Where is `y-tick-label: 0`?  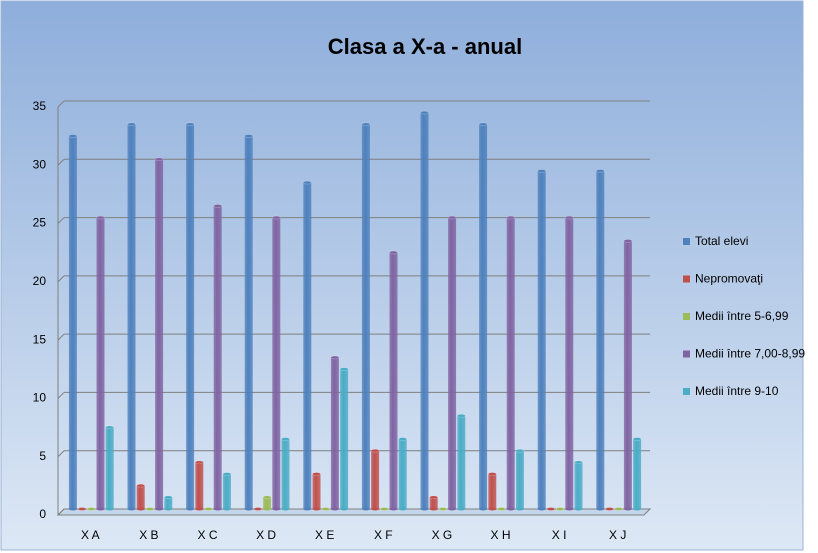
y-tick-label: 0 is located at coordinates (42, 514).